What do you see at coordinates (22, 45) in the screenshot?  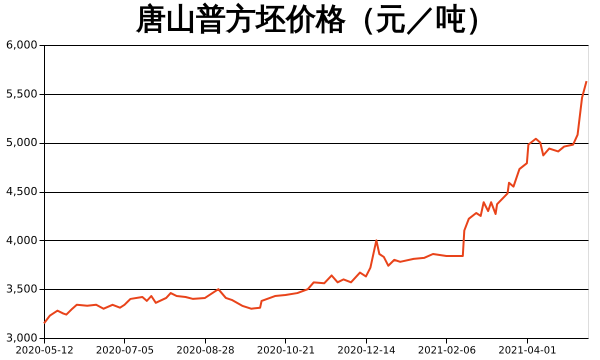 I see `y-tick-label: 6,000` at bounding box center [22, 45].